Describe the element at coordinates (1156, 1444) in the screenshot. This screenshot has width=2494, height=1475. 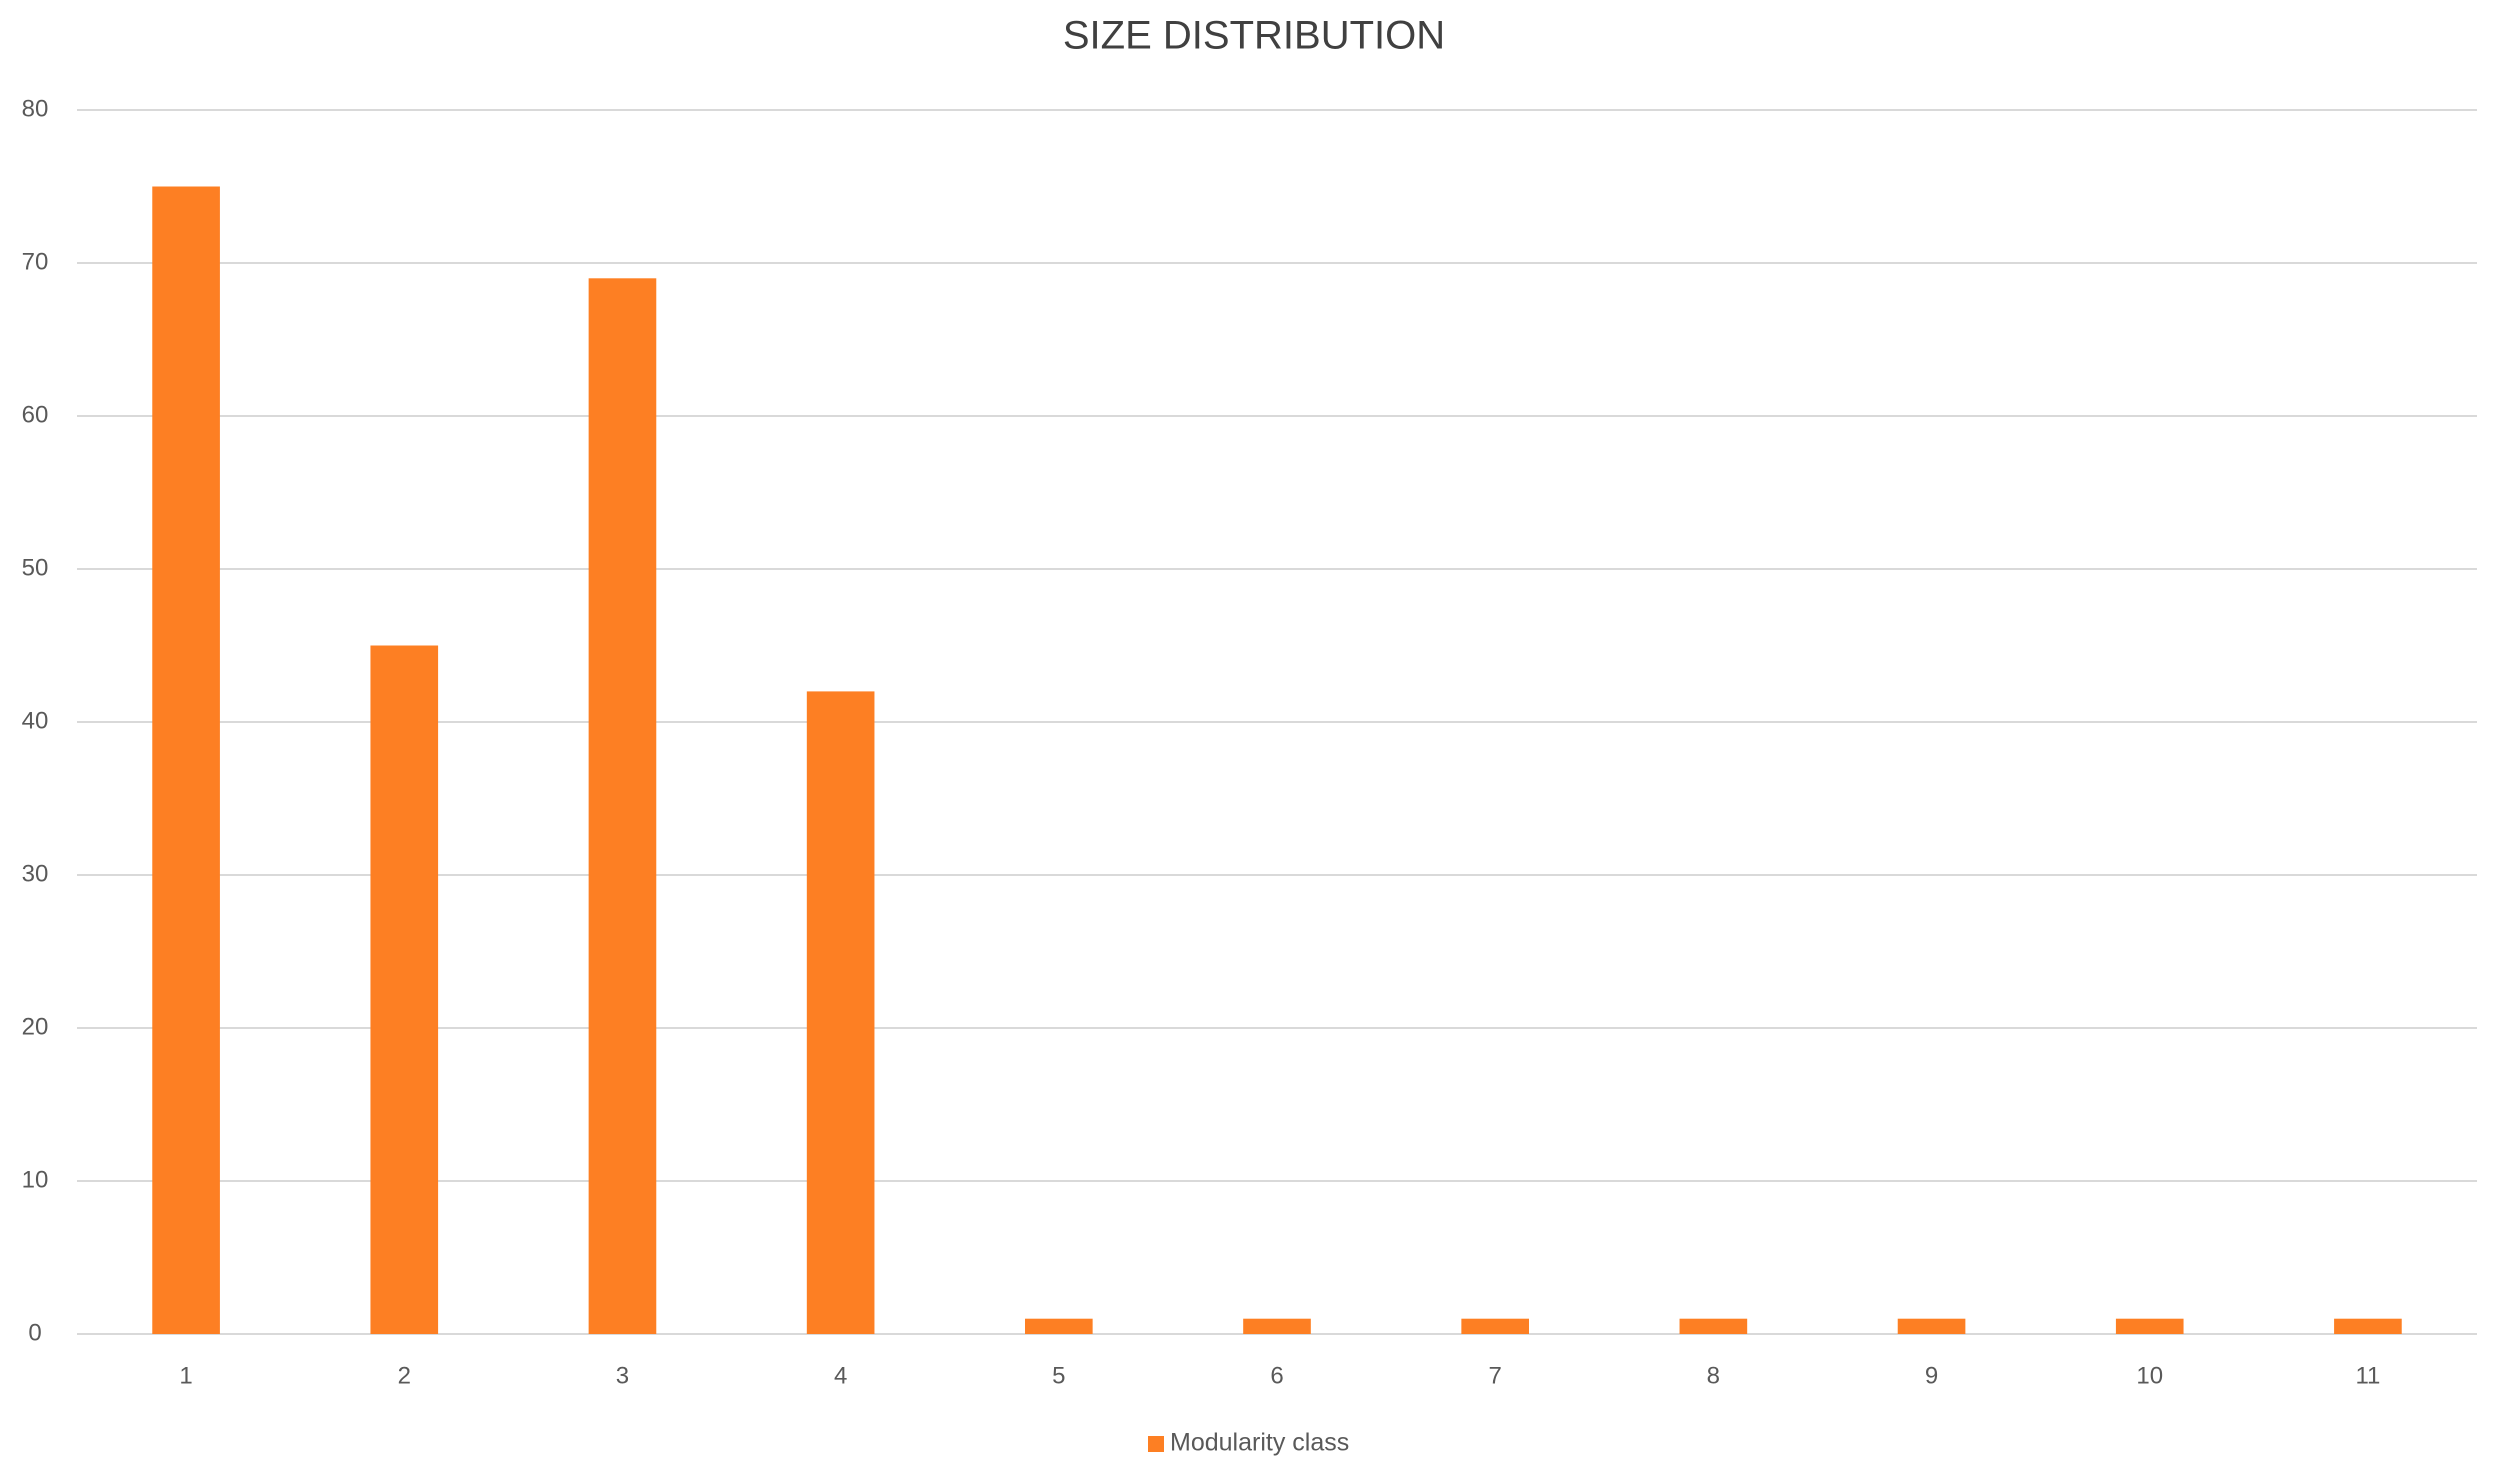
I see `legend-swatch` at that location.